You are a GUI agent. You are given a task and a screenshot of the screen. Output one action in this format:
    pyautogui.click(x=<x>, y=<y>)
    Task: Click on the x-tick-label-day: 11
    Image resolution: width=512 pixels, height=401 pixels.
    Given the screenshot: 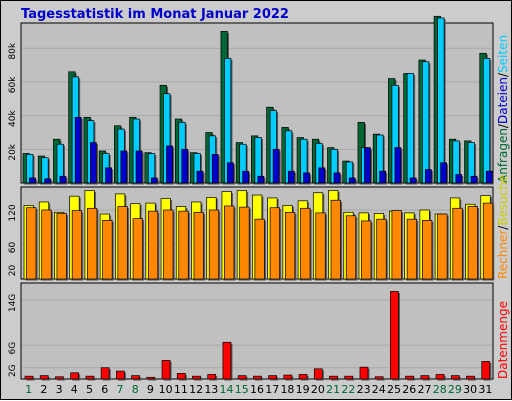 What is the action you would take?
    pyautogui.click(x=181, y=389)
    